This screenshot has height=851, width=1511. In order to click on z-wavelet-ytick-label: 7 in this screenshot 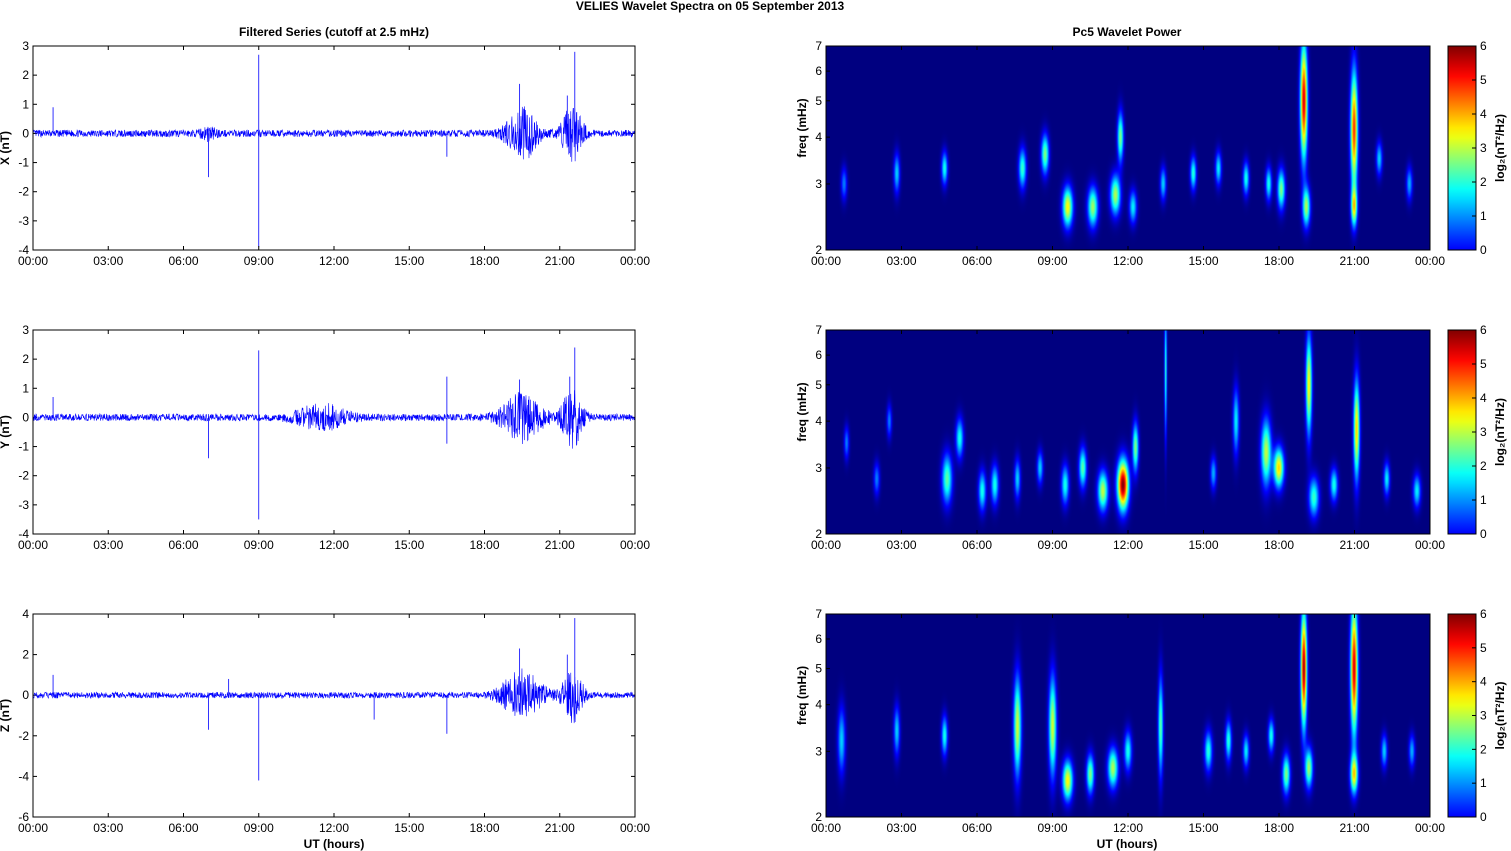, I will do `click(818, 614)`.